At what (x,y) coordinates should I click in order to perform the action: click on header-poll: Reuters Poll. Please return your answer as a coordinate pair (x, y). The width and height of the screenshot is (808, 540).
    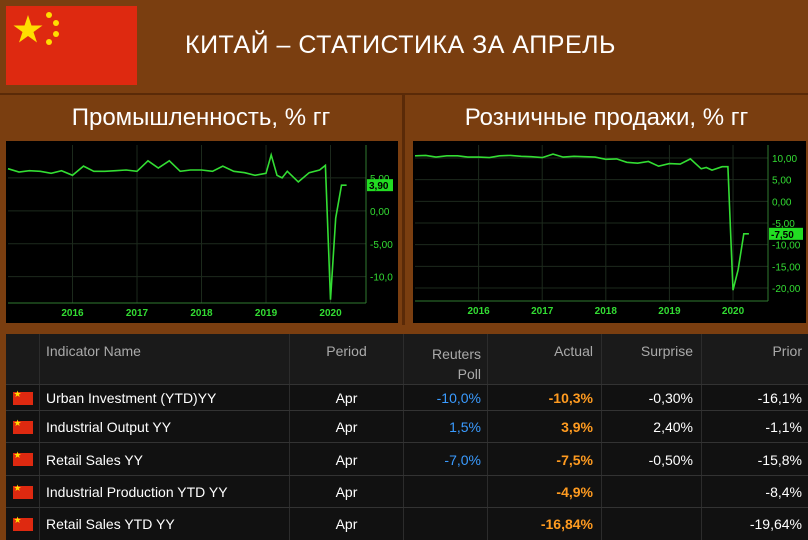
    Looking at the image, I should click on (446, 359).